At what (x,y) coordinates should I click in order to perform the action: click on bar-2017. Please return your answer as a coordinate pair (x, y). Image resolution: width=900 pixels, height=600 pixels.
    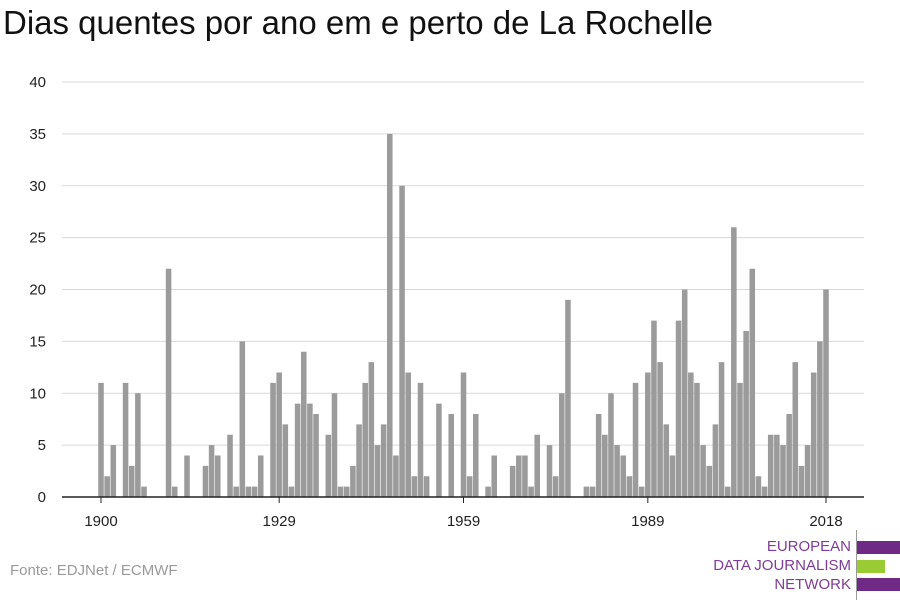
    Looking at the image, I should click on (820, 419).